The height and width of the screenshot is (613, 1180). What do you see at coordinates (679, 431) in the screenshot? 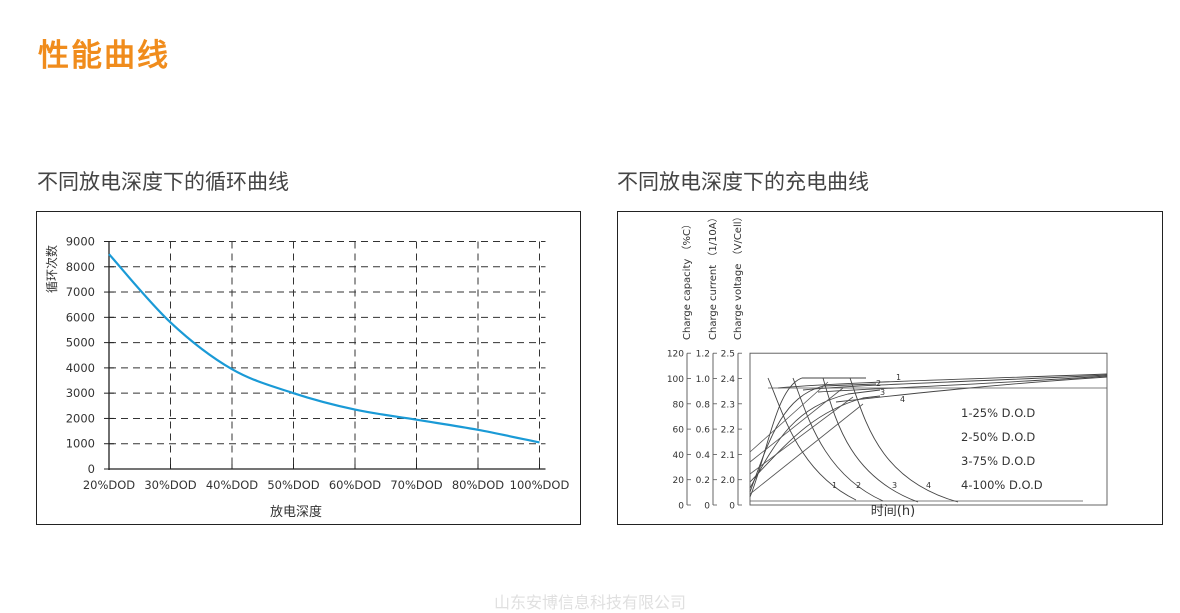
I see `scale-tick-label: 60` at bounding box center [679, 431].